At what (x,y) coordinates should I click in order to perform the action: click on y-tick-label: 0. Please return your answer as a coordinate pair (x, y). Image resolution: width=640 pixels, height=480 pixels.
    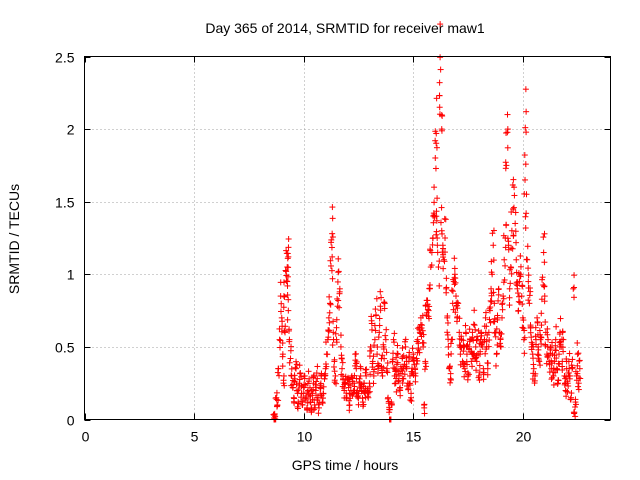
    Looking at the image, I should click on (71, 421).